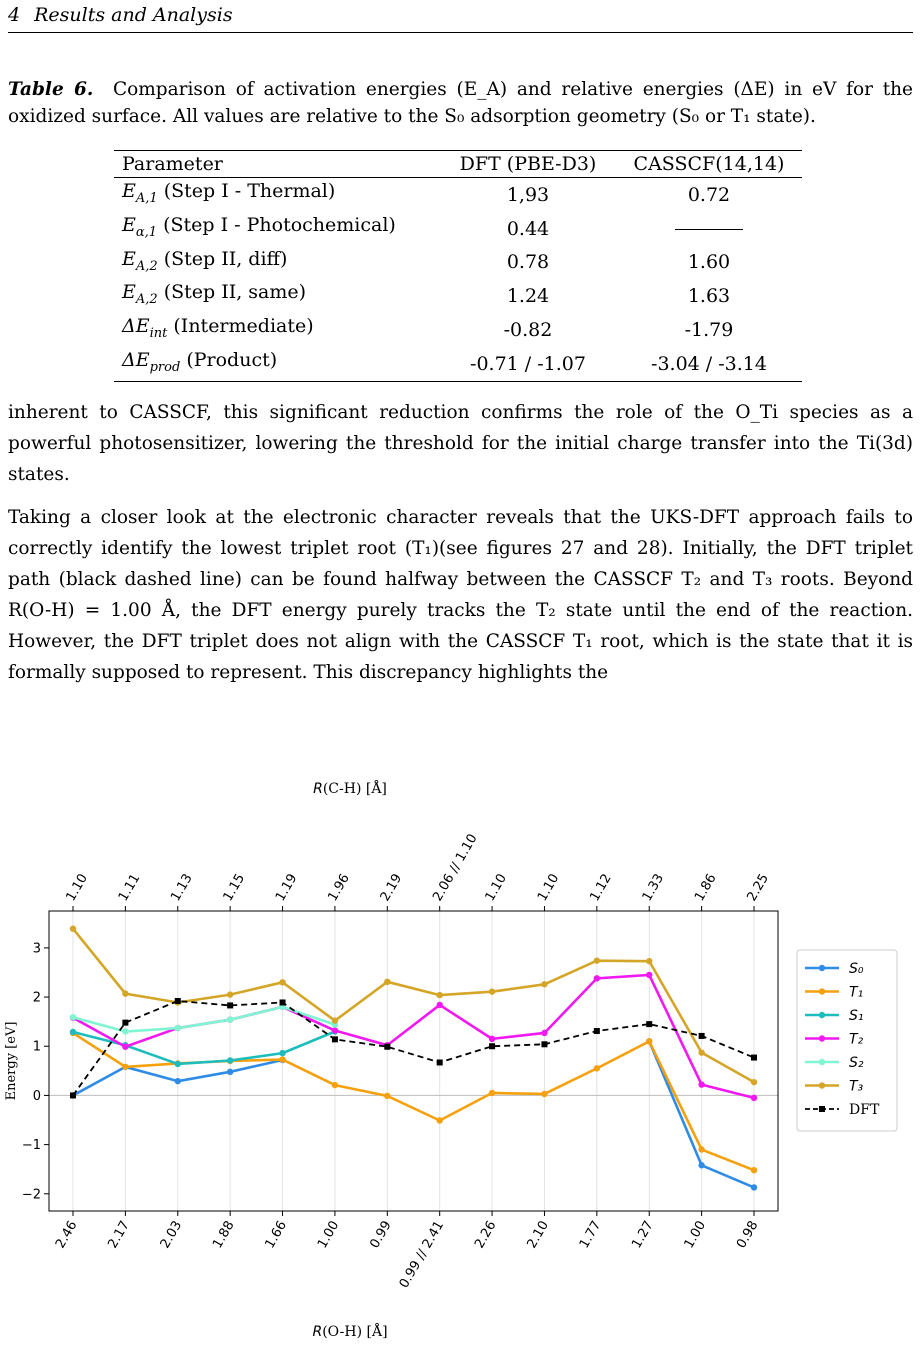  I want to click on dft-value-cell: 0.78, so click(528, 262).